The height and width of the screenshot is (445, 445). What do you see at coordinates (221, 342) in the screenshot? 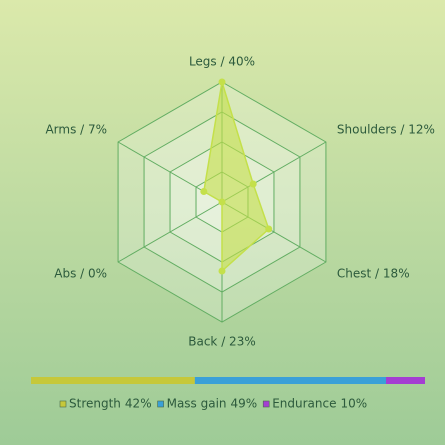
I see `axis-label: Back / 23%` at bounding box center [221, 342].